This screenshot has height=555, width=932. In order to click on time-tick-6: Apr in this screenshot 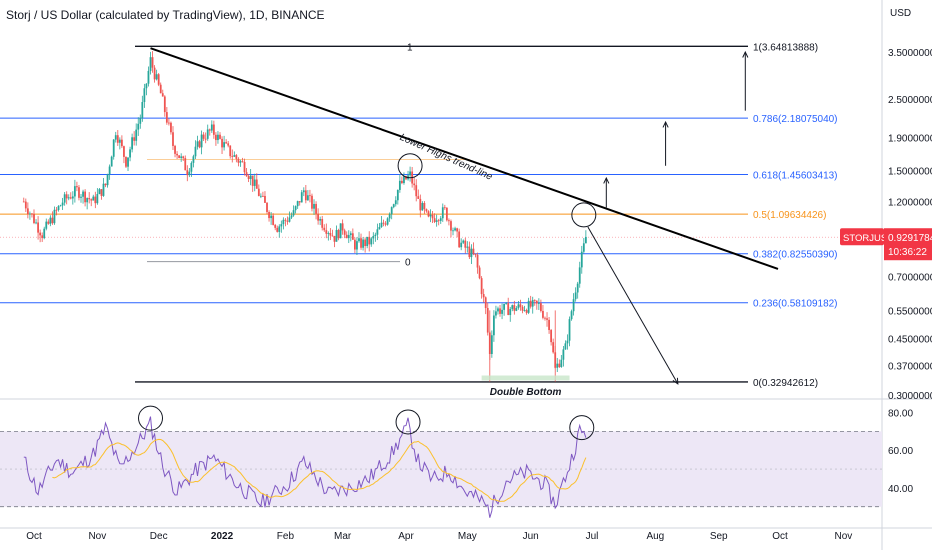, I will do `click(406, 536)`.